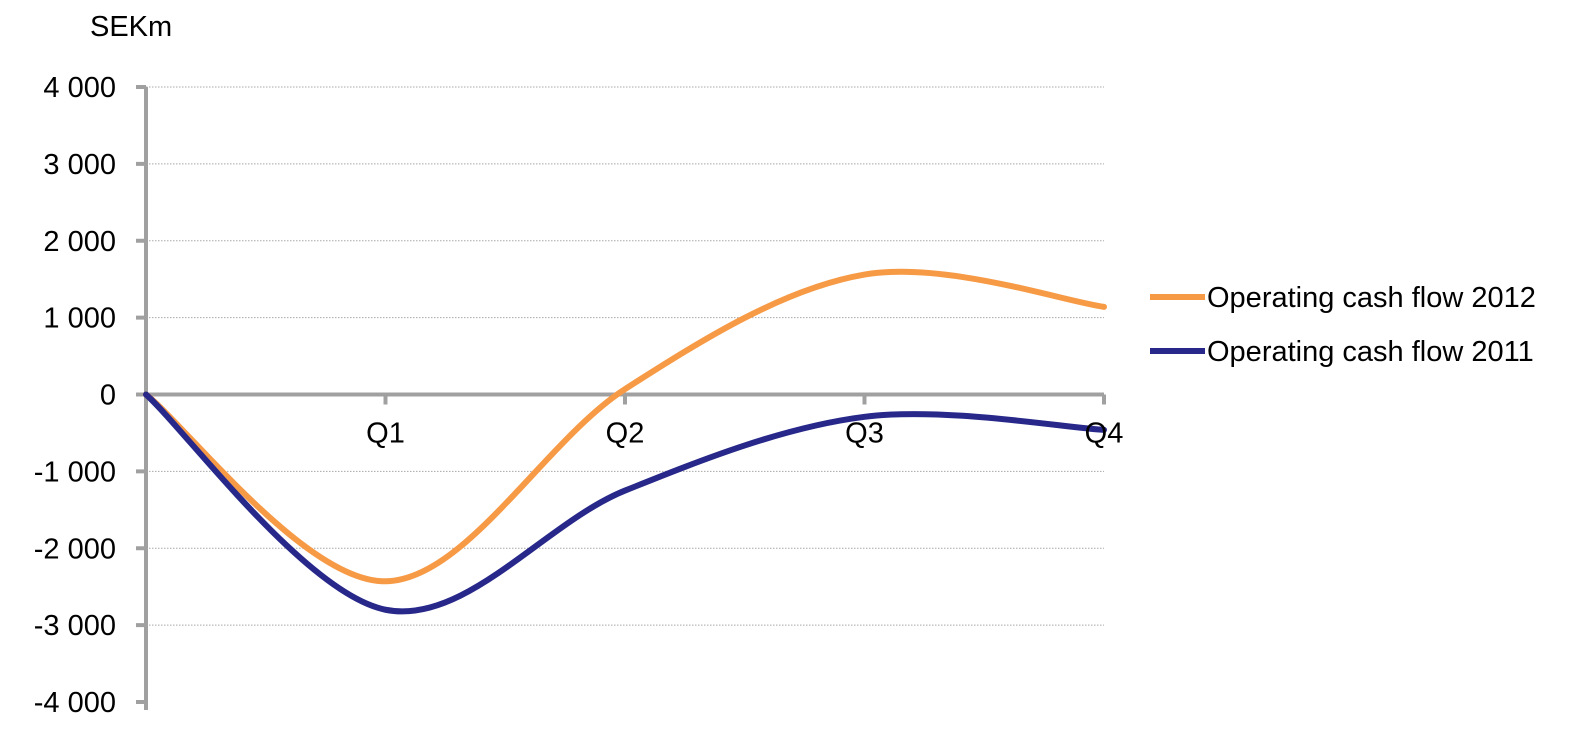 Image resolution: width=1591 pixels, height=729 pixels. What do you see at coordinates (75, 549) in the screenshot?
I see `y-tick-label: -2 000` at bounding box center [75, 549].